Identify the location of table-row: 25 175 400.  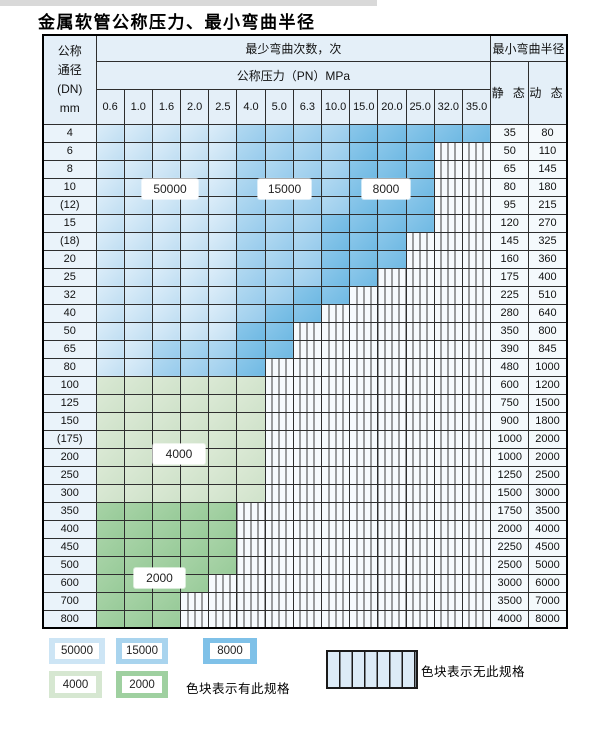
(305, 277).